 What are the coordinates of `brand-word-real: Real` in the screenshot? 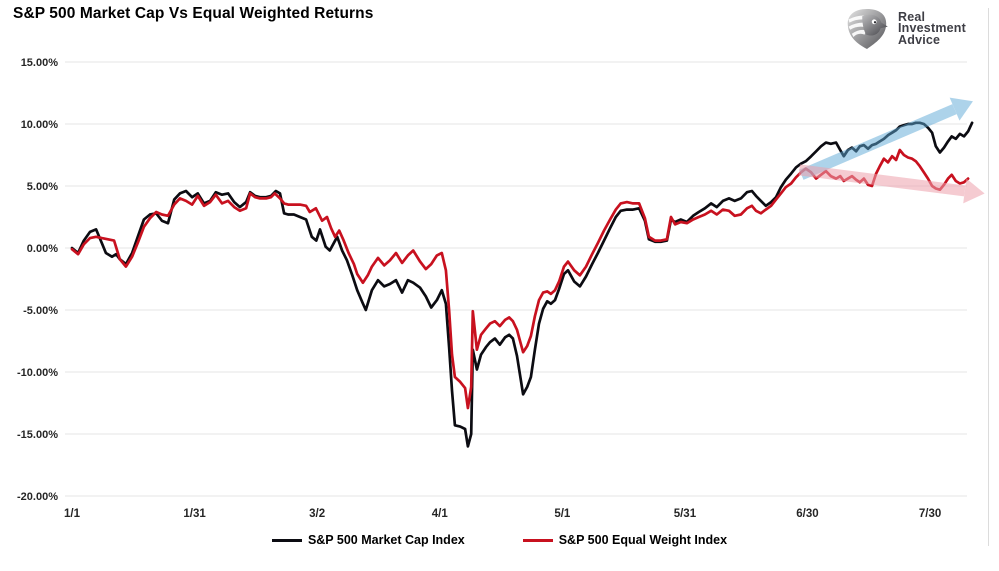 It's located at (912, 16).